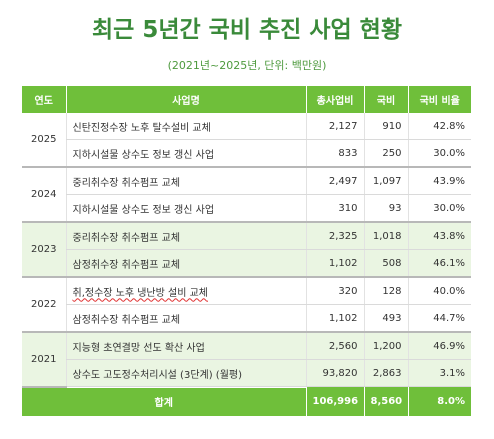 Image resolution: width=494 pixels, height=439 pixels. I want to click on project-name: 지능형 초연결망 선도 확산 사업, so click(185, 346).